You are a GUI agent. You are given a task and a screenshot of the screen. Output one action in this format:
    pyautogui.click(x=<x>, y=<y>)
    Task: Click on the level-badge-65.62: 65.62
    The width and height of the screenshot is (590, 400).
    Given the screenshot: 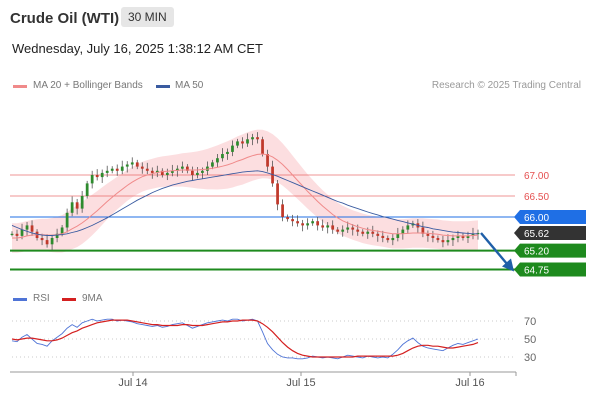 What is the action you would take?
    pyautogui.click(x=550, y=232)
    